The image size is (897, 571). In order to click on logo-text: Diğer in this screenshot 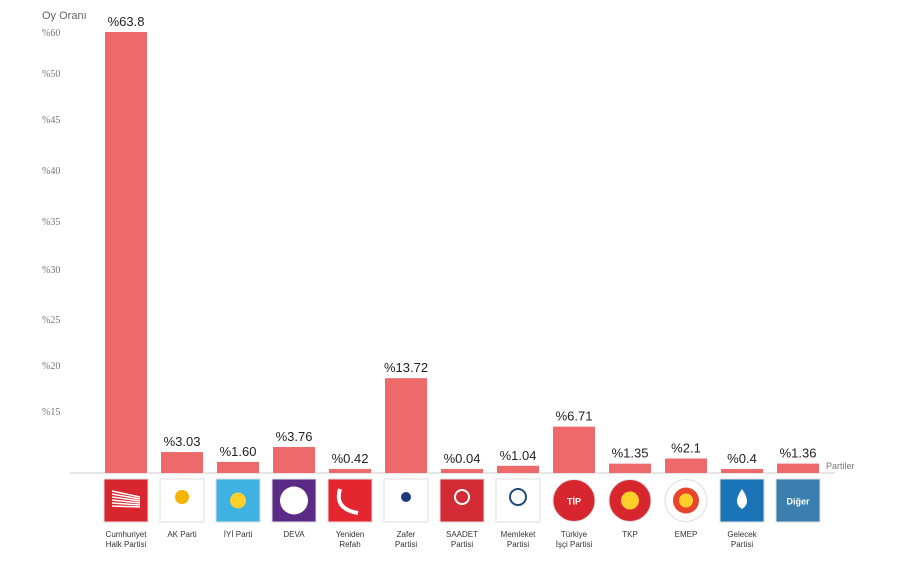, I will do `click(798, 502)`.